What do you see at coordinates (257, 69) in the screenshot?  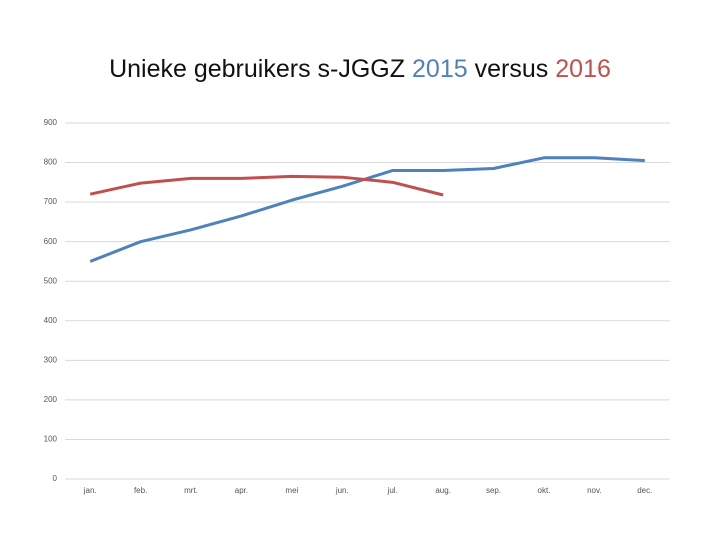 I see `chart-title: Unieke gebruikers s-JGGZ` at bounding box center [257, 69].